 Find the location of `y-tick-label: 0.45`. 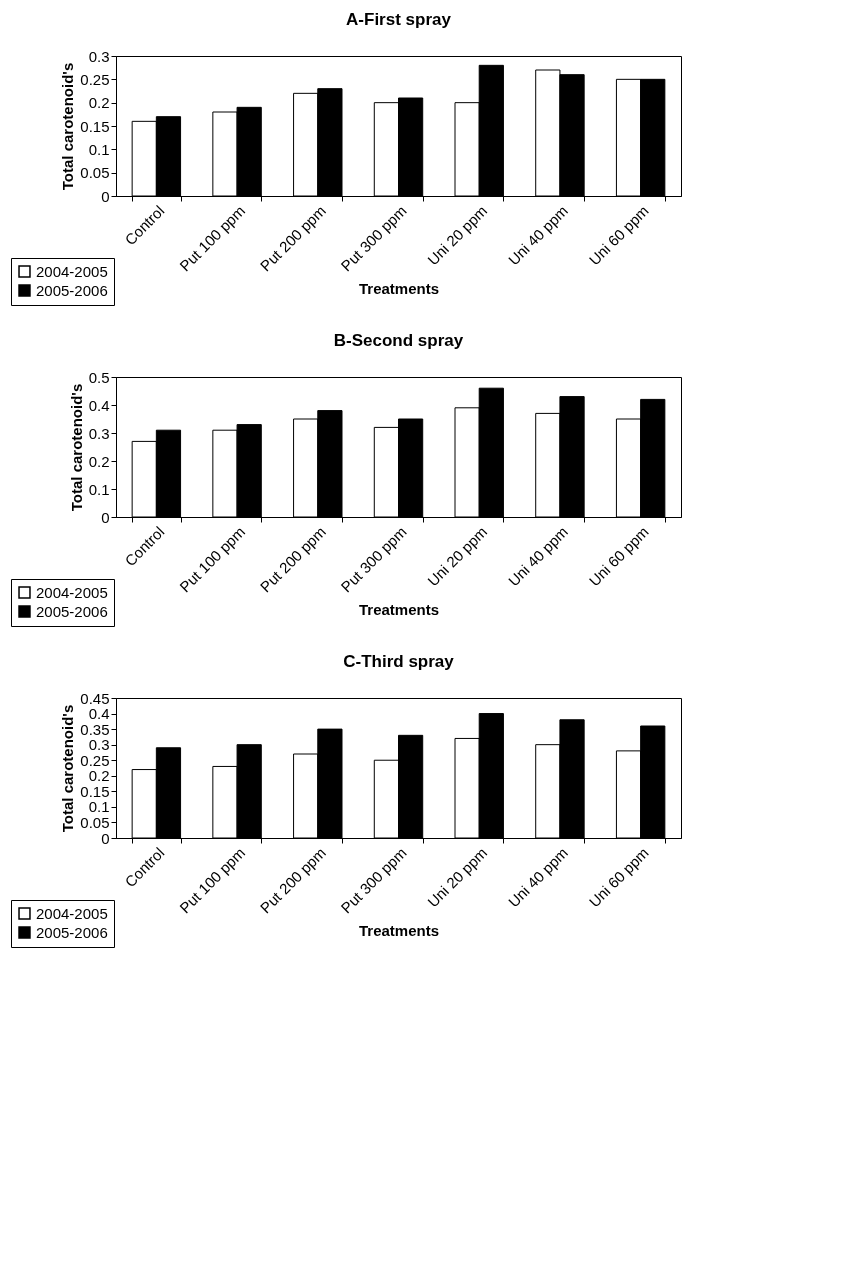

y-tick-label: 0.45 is located at coordinates (95, 698).